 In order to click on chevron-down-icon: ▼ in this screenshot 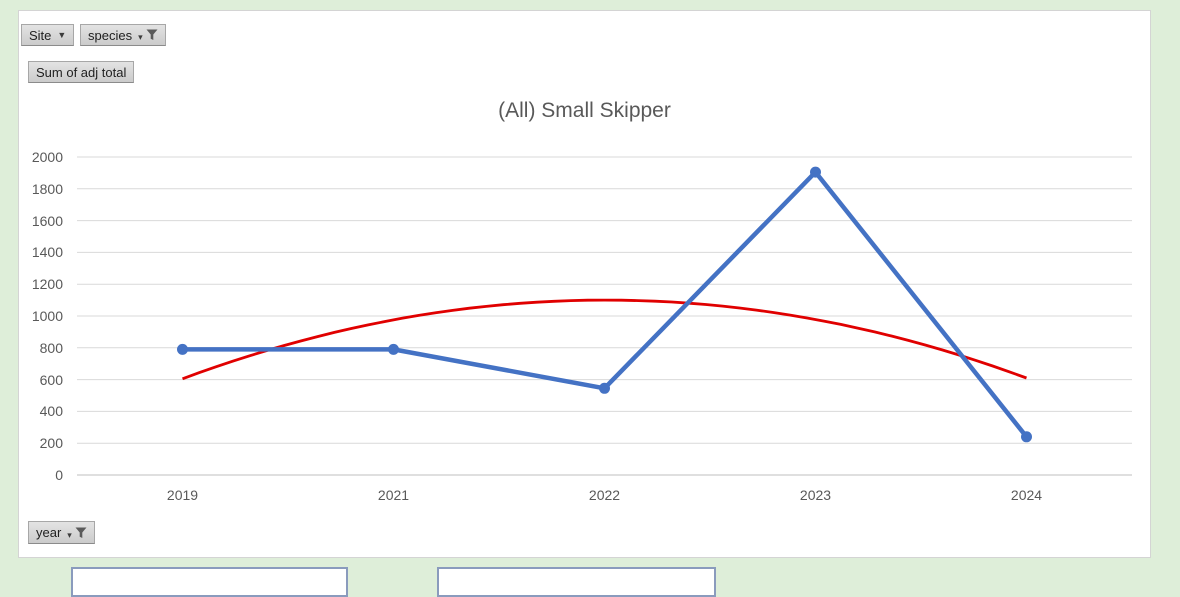, I will do `click(62, 34)`.